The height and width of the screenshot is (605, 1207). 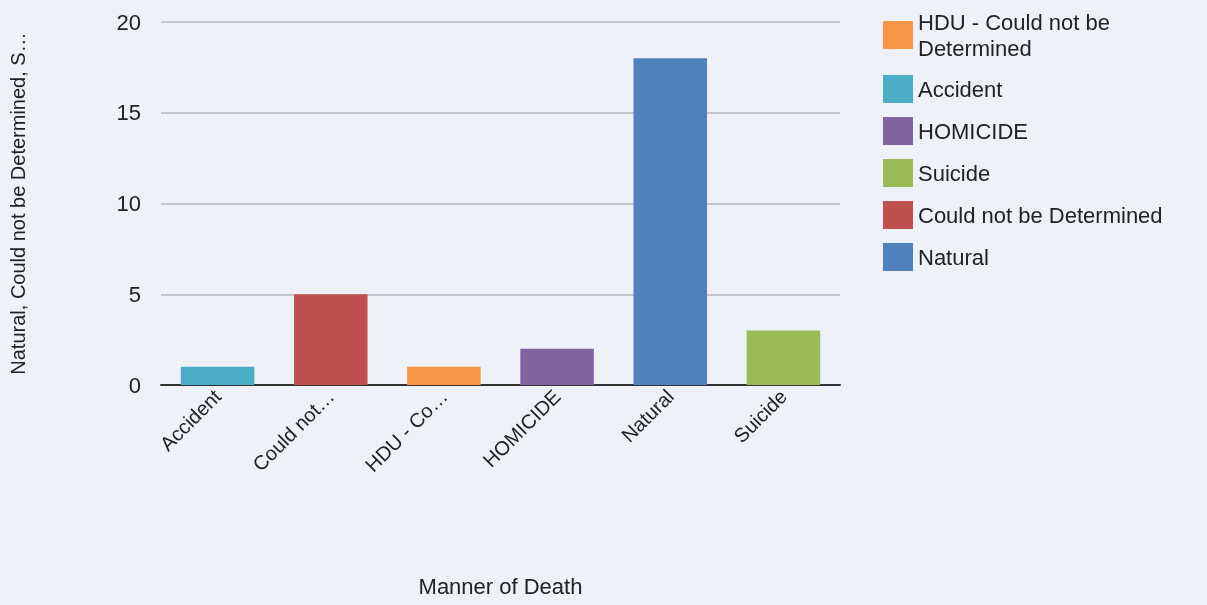 What do you see at coordinates (973, 131) in the screenshot?
I see `legend-label: HOMICIDE` at bounding box center [973, 131].